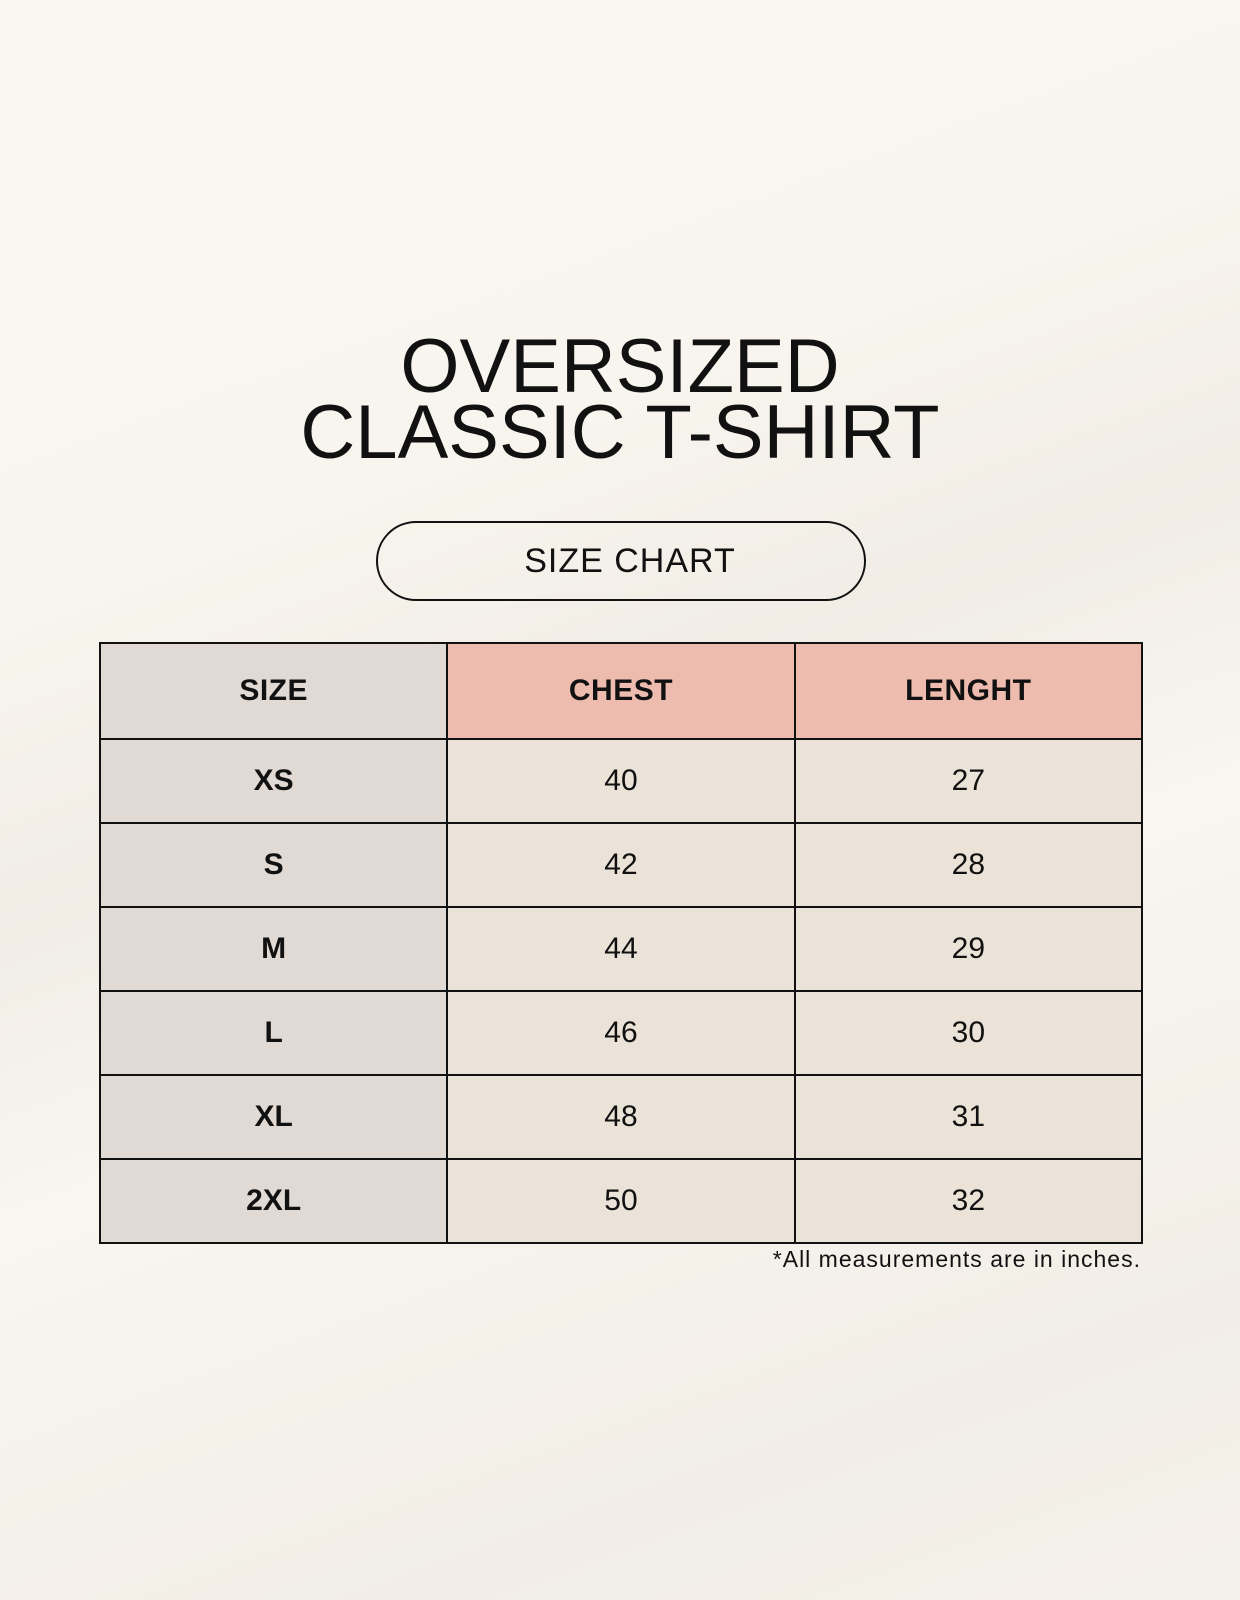  What do you see at coordinates (956, 1259) in the screenshot?
I see `footnote: *All measurements are in inches.` at bounding box center [956, 1259].